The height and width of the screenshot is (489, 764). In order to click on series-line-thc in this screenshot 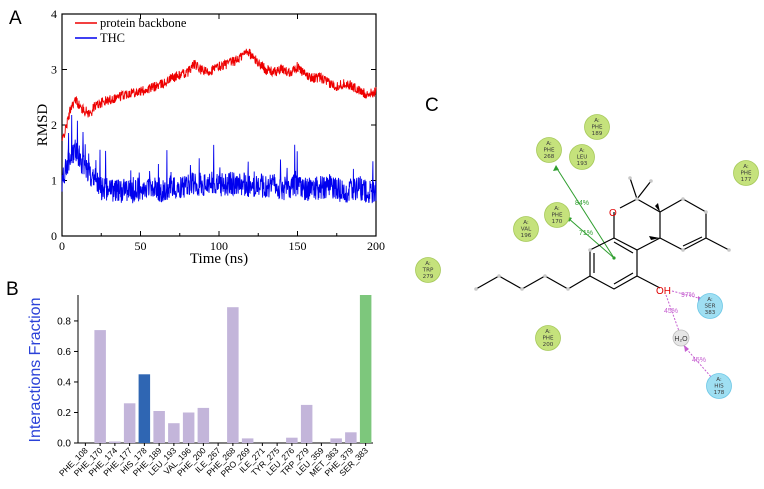, I will do `click(219, 159)`.